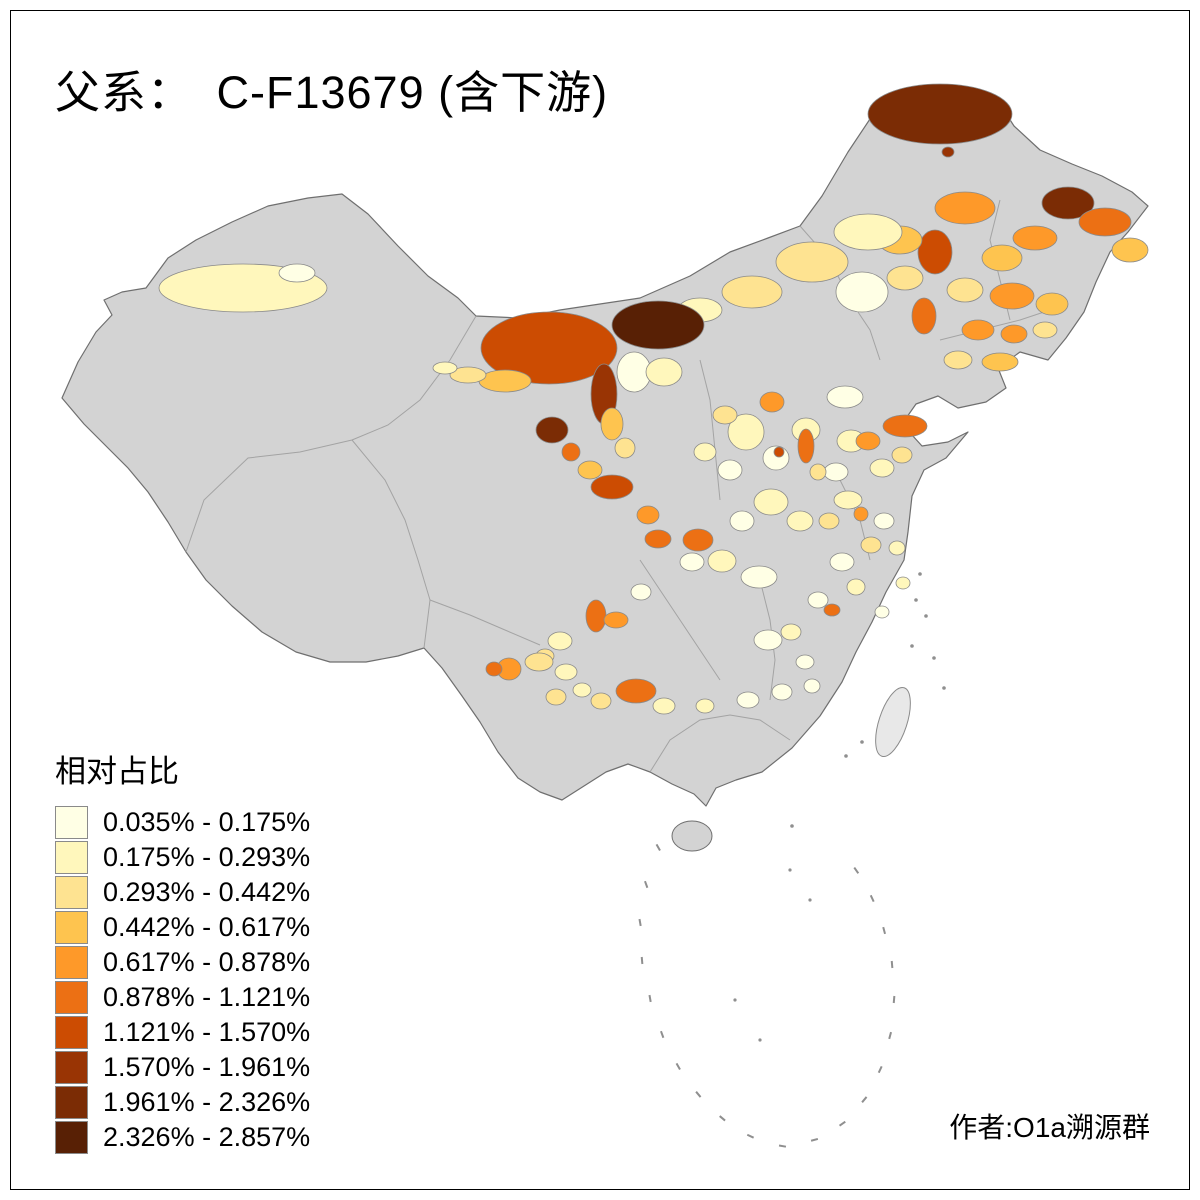 This screenshot has height=1200, width=1200. What do you see at coordinates (207, 1067) in the screenshot?
I see `legend-label: 1.570% - 1.961%` at bounding box center [207, 1067].